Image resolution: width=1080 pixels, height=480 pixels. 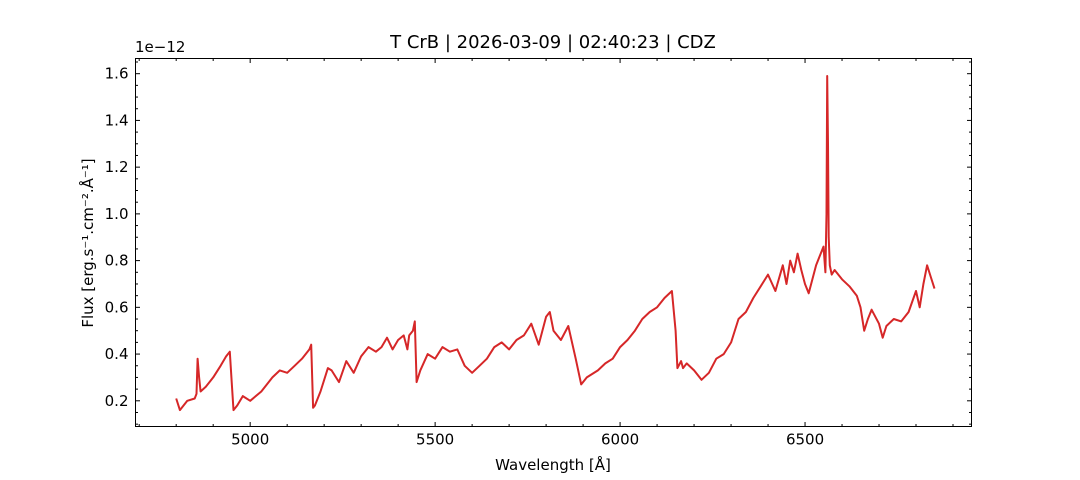 What do you see at coordinates (250, 440) in the screenshot?
I see `x-tick-label: 5000` at bounding box center [250, 440].